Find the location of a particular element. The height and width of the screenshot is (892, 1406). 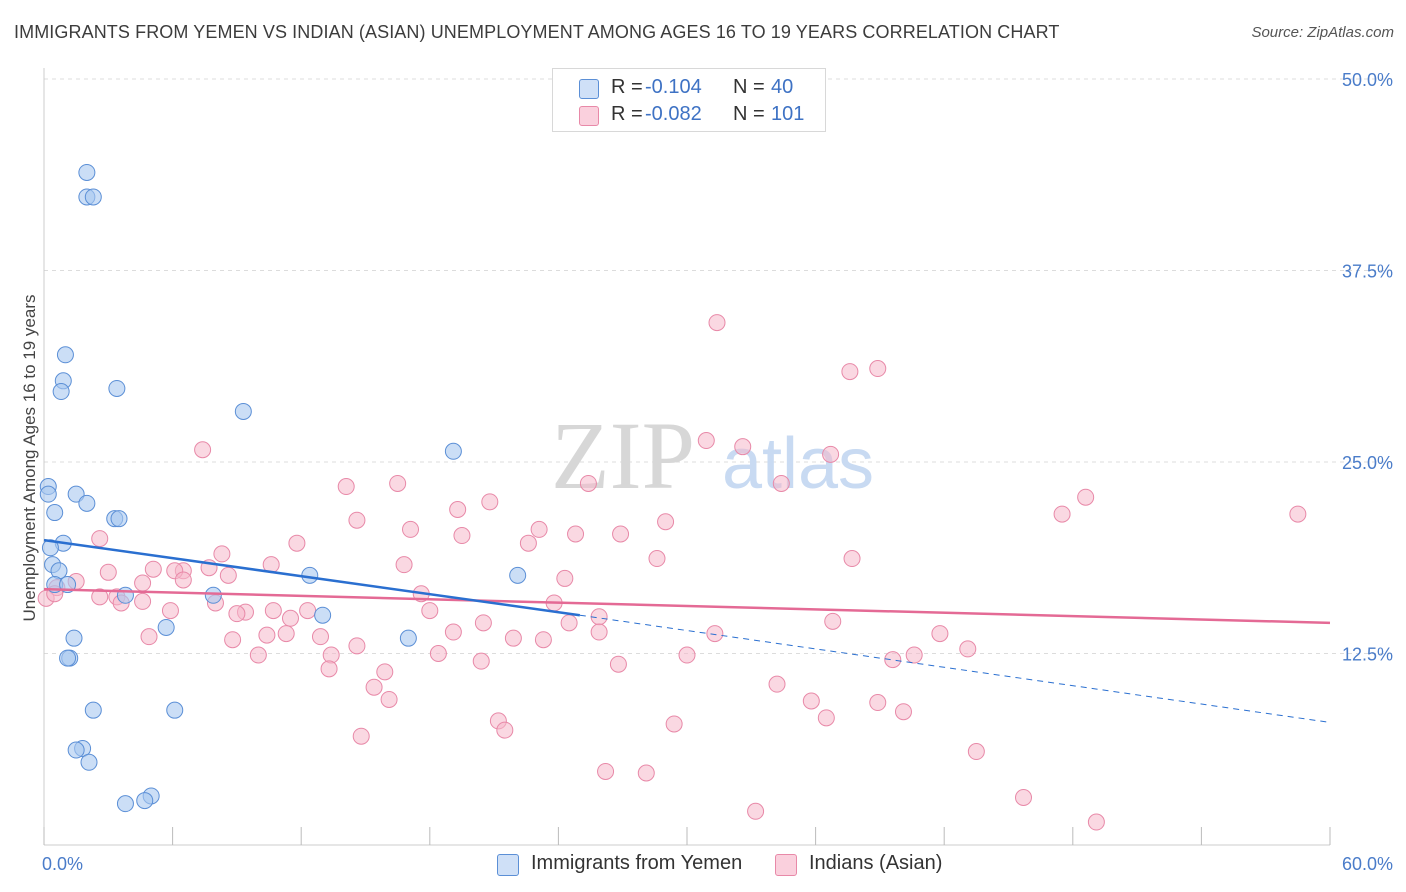

legend-r-value: -0.104 is located at coordinates (673, 87).